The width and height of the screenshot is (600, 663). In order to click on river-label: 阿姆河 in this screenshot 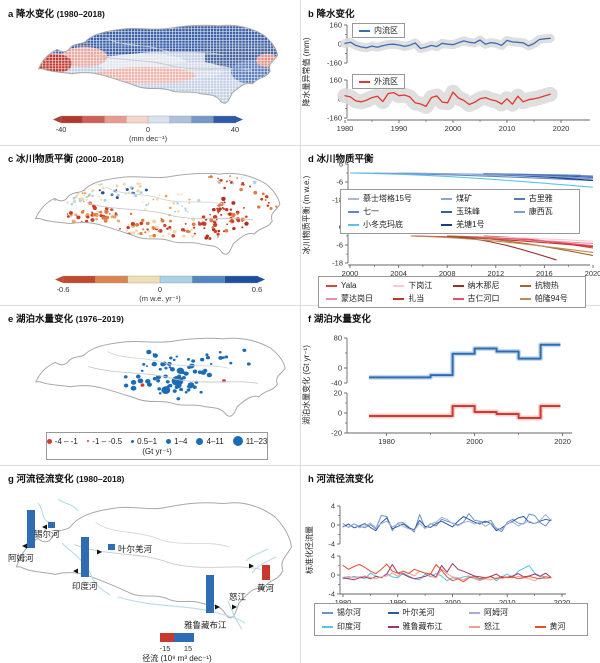, I will do `click(21, 558)`.